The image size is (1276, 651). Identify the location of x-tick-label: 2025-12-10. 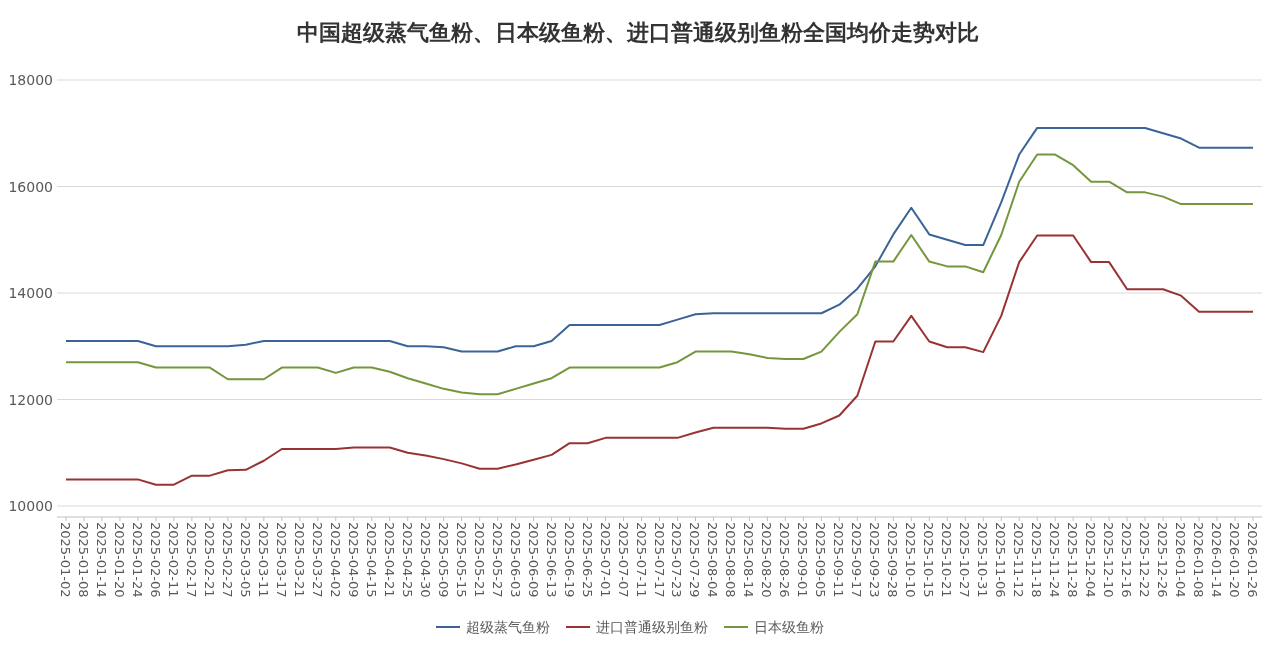
(1109, 560).